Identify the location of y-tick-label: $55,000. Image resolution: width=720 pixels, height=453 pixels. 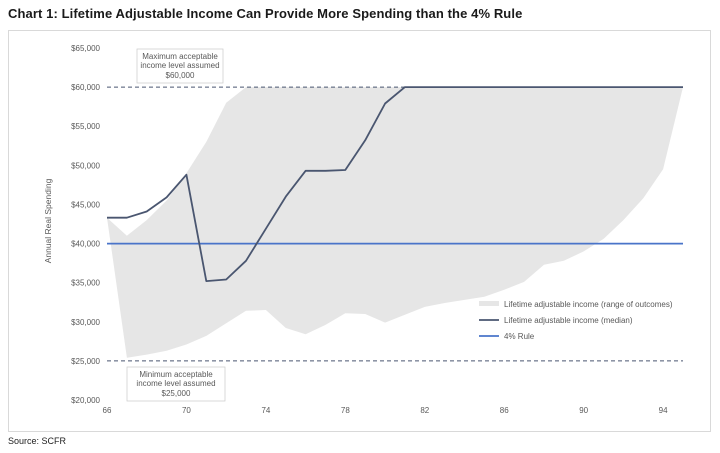
(85, 126).